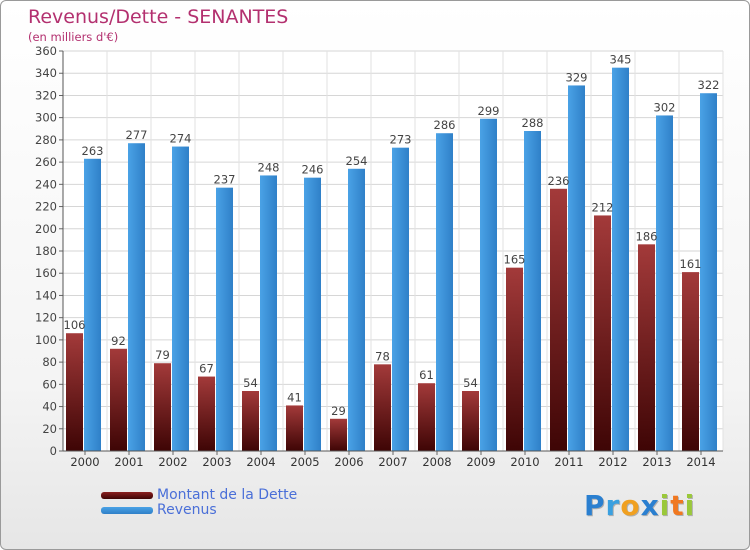 This screenshot has height=550, width=750. What do you see at coordinates (73, 37) in the screenshot?
I see `chart-subtitle: (en milliers d'€)` at bounding box center [73, 37].